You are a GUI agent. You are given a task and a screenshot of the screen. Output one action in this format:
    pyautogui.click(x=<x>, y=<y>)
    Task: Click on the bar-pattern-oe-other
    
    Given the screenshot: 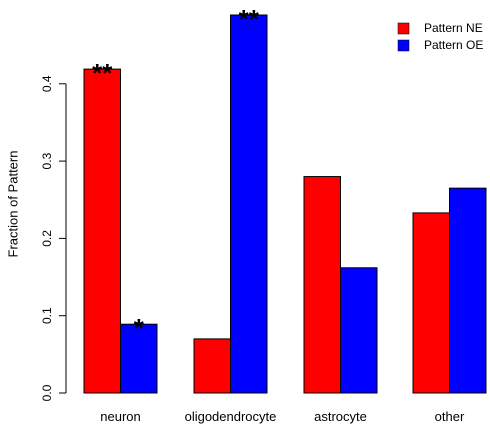 What is the action you would take?
    pyautogui.click(x=468, y=290)
    